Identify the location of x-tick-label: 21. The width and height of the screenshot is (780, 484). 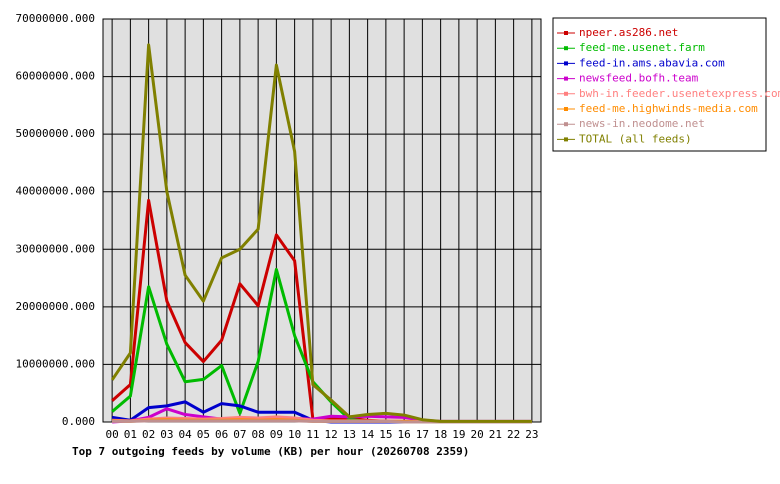
(495, 434).